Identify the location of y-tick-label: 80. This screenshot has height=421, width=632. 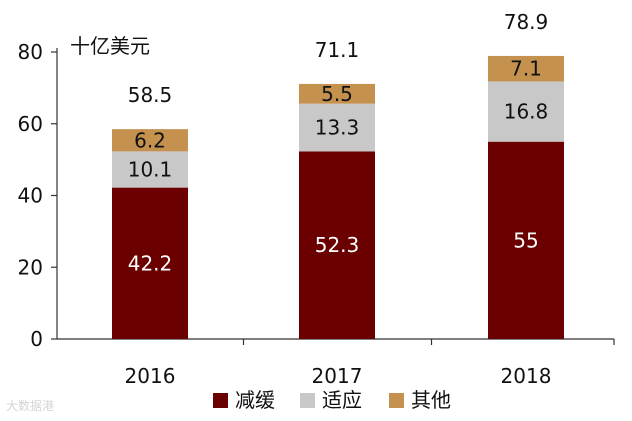
(30, 52).